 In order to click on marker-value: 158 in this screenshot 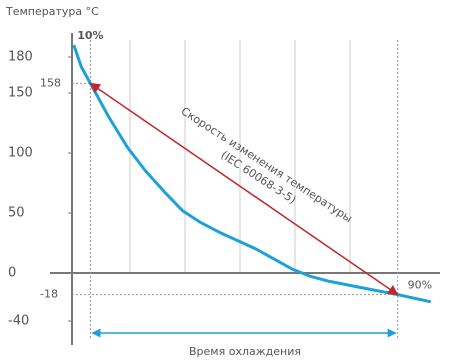, I will do `click(50, 82)`.